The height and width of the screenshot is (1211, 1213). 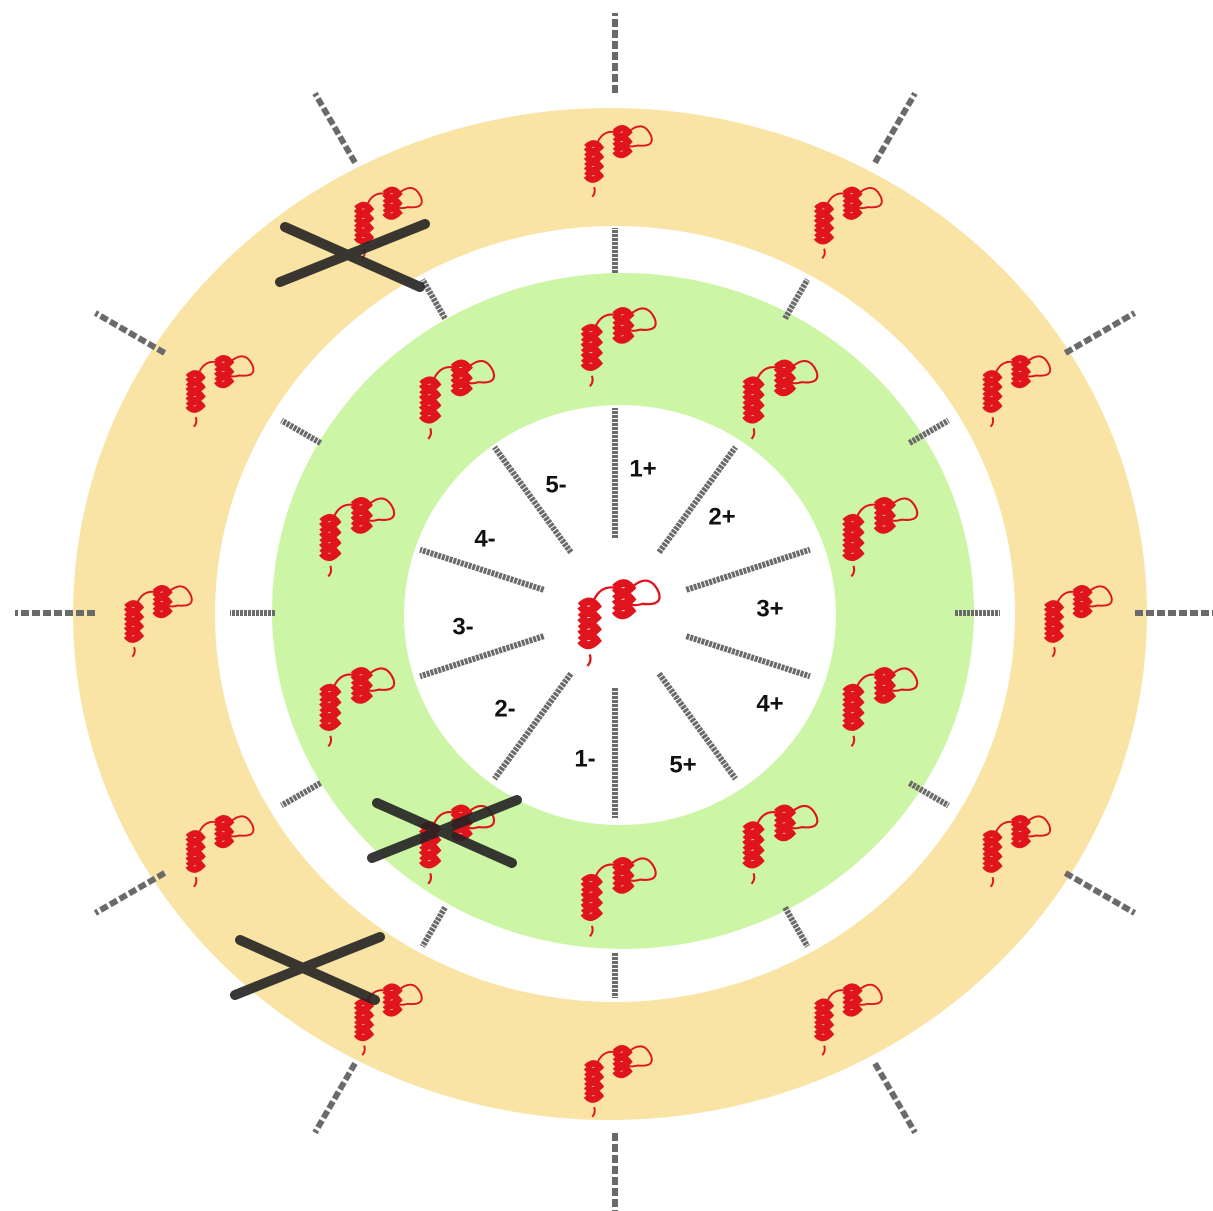 I want to click on sector-label: 1-, so click(x=584, y=758).